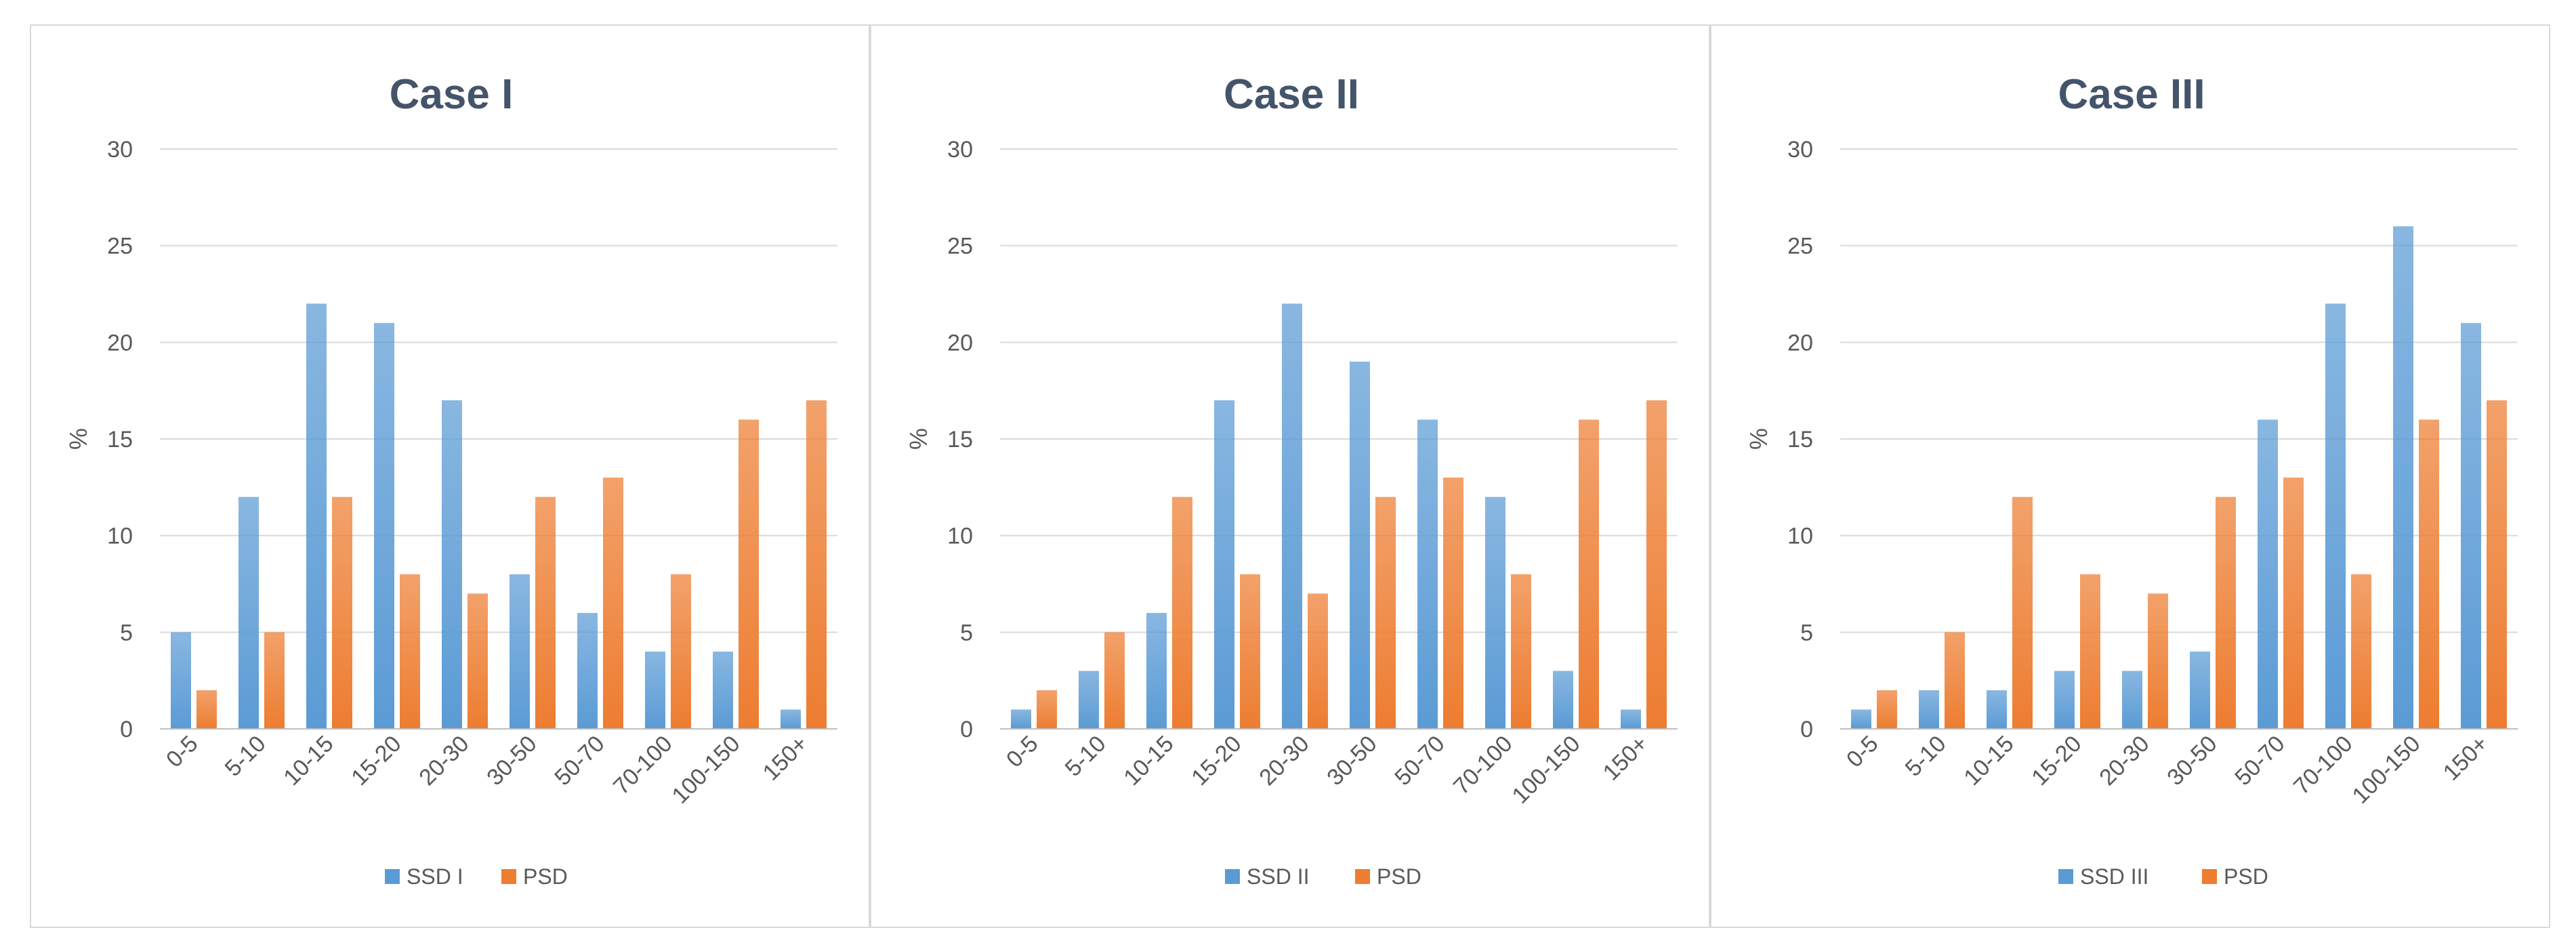  Describe the element at coordinates (1278, 876) in the screenshot. I see `legend-label-ssd-ii: SSD II` at that location.